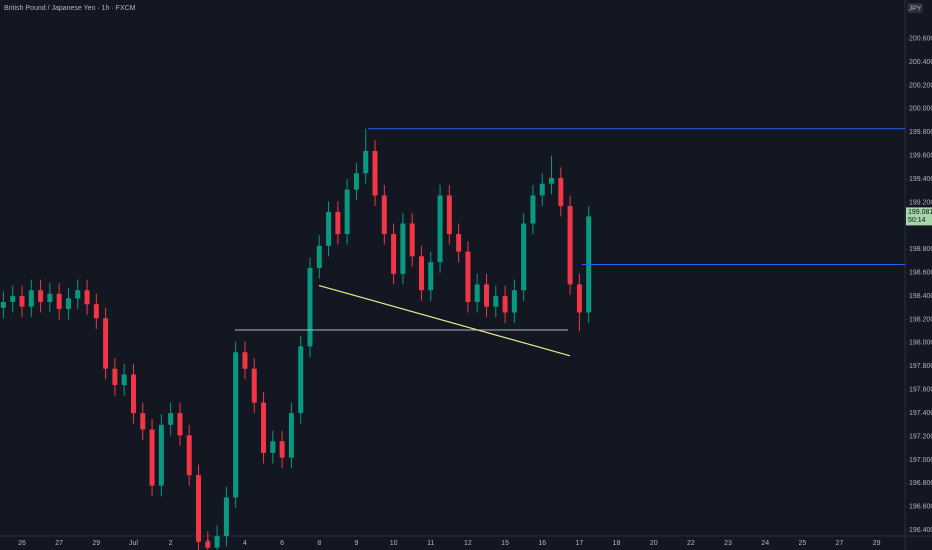 The width and height of the screenshot is (932, 550). I want to click on x-tick-label: 20, so click(654, 543).